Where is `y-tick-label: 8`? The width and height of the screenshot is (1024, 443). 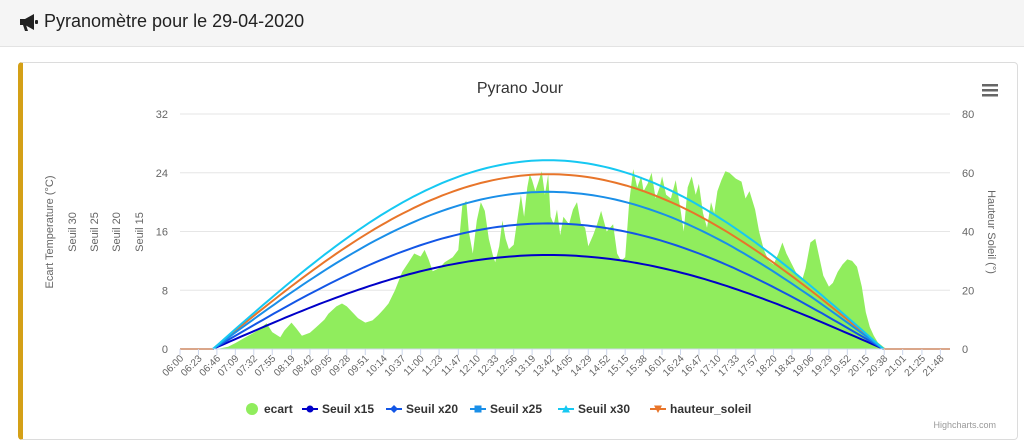 y-tick-label: 8 is located at coordinates (165, 291).